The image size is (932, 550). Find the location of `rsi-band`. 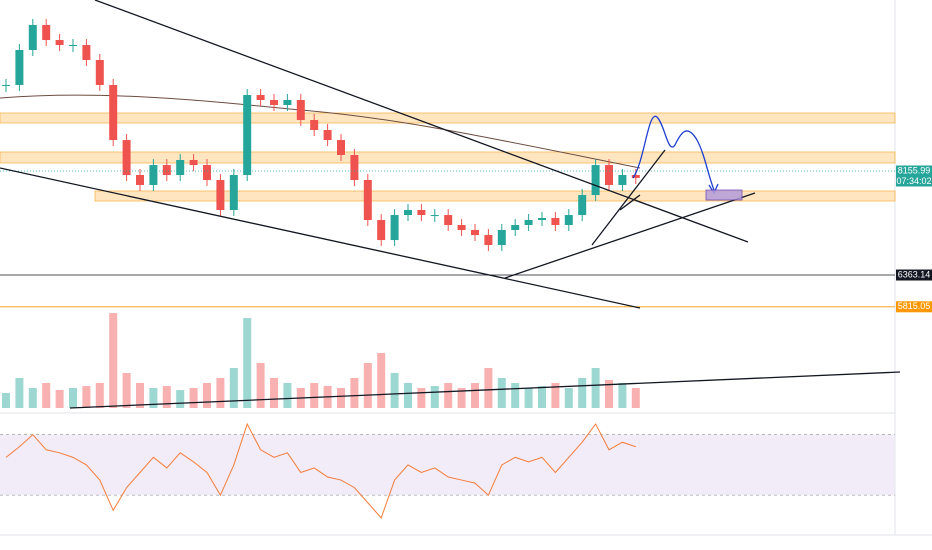

rsi-band is located at coordinates (447, 465).